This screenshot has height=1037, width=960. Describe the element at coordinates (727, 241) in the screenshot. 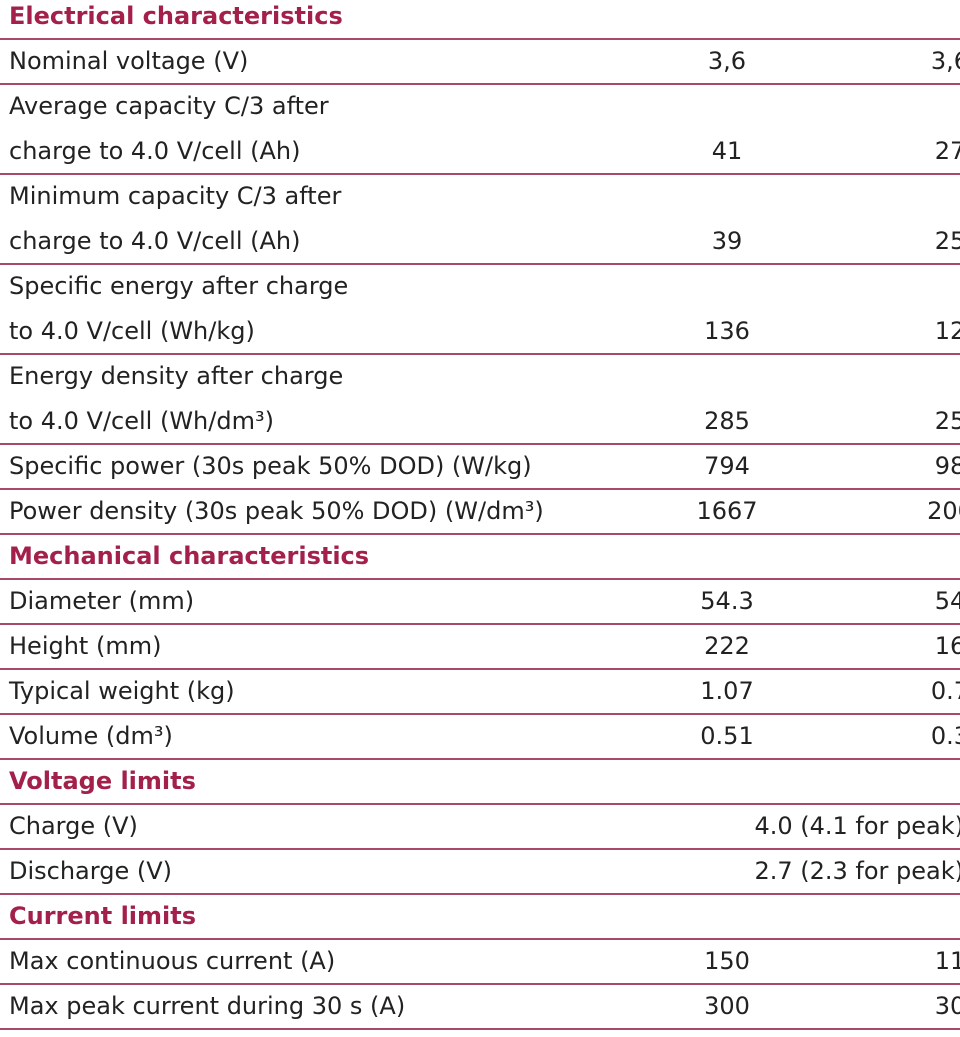

I see `value: 39` at that location.